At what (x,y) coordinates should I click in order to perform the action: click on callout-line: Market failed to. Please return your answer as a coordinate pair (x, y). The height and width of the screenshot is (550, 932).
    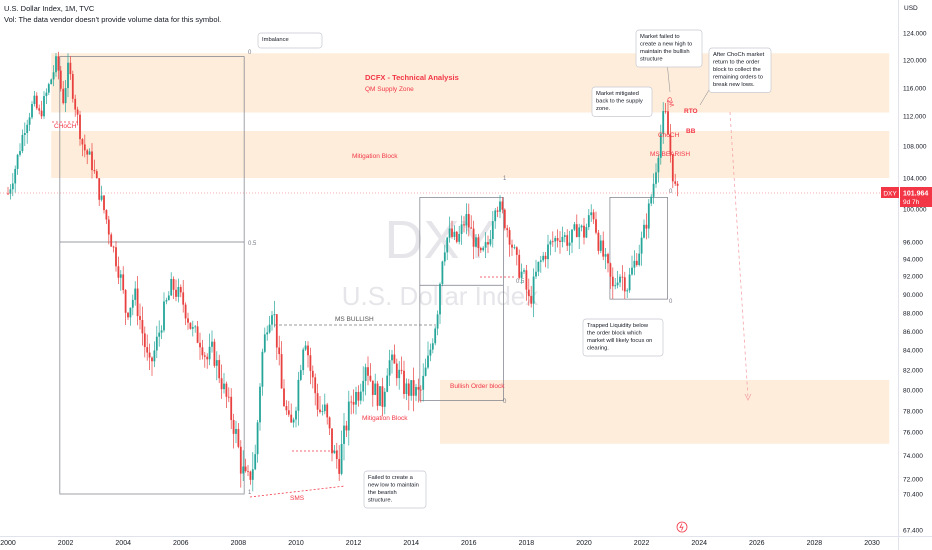
    Looking at the image, I should click on (660, 37).